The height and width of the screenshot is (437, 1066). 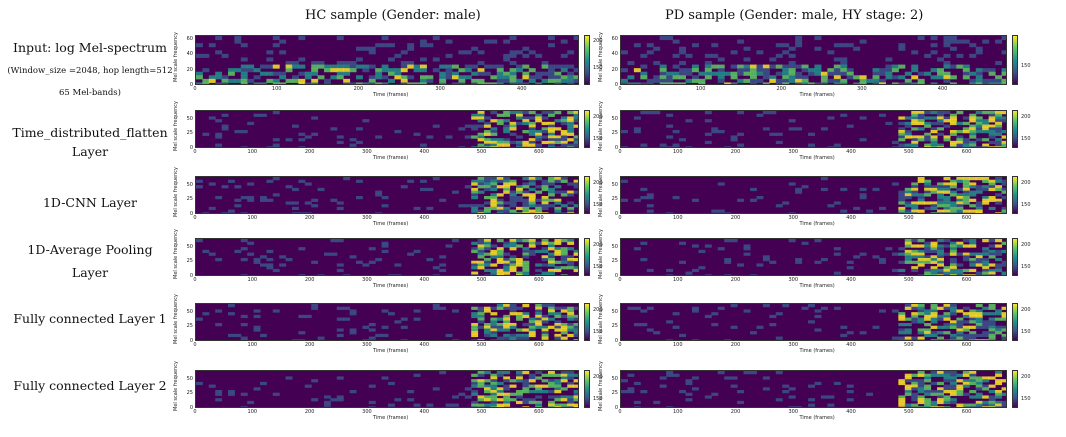 What do you see at coordinates (90, 47) in the screenshot?
I see `row-label-input-title: Input: log Mel-spectrum` at bounding box center [90, 47].